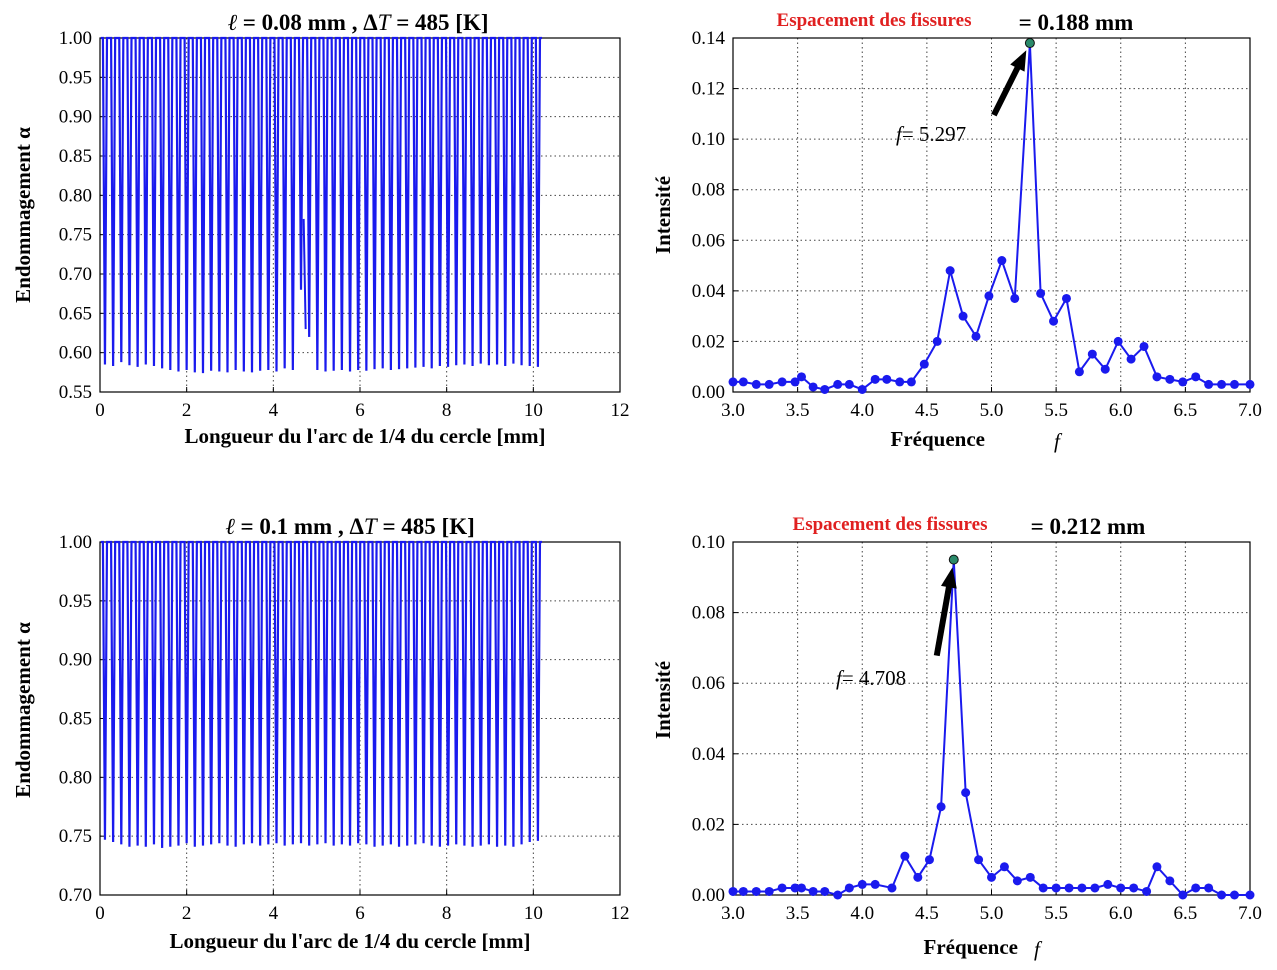 The image size is (1277, 970). Describe the element at coordinates (1088, 526) in the screenshot. I see `title-value: = 0.212 mm` at that location.